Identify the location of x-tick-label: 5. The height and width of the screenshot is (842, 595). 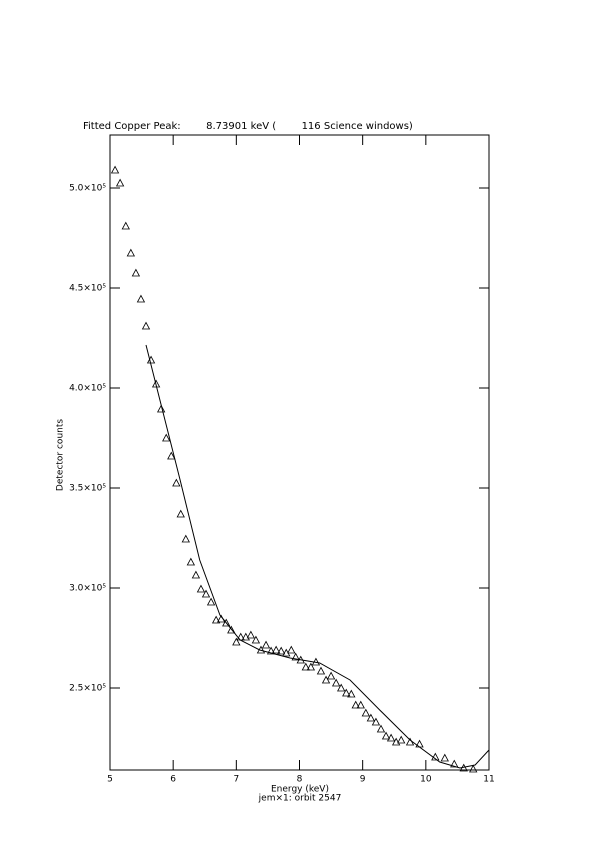
(110, 780).